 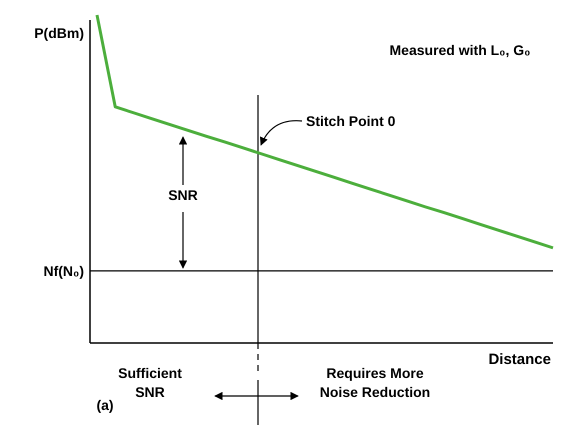 I want to click on text: Requires More Noise Reduction, so click(x=375, y=382).